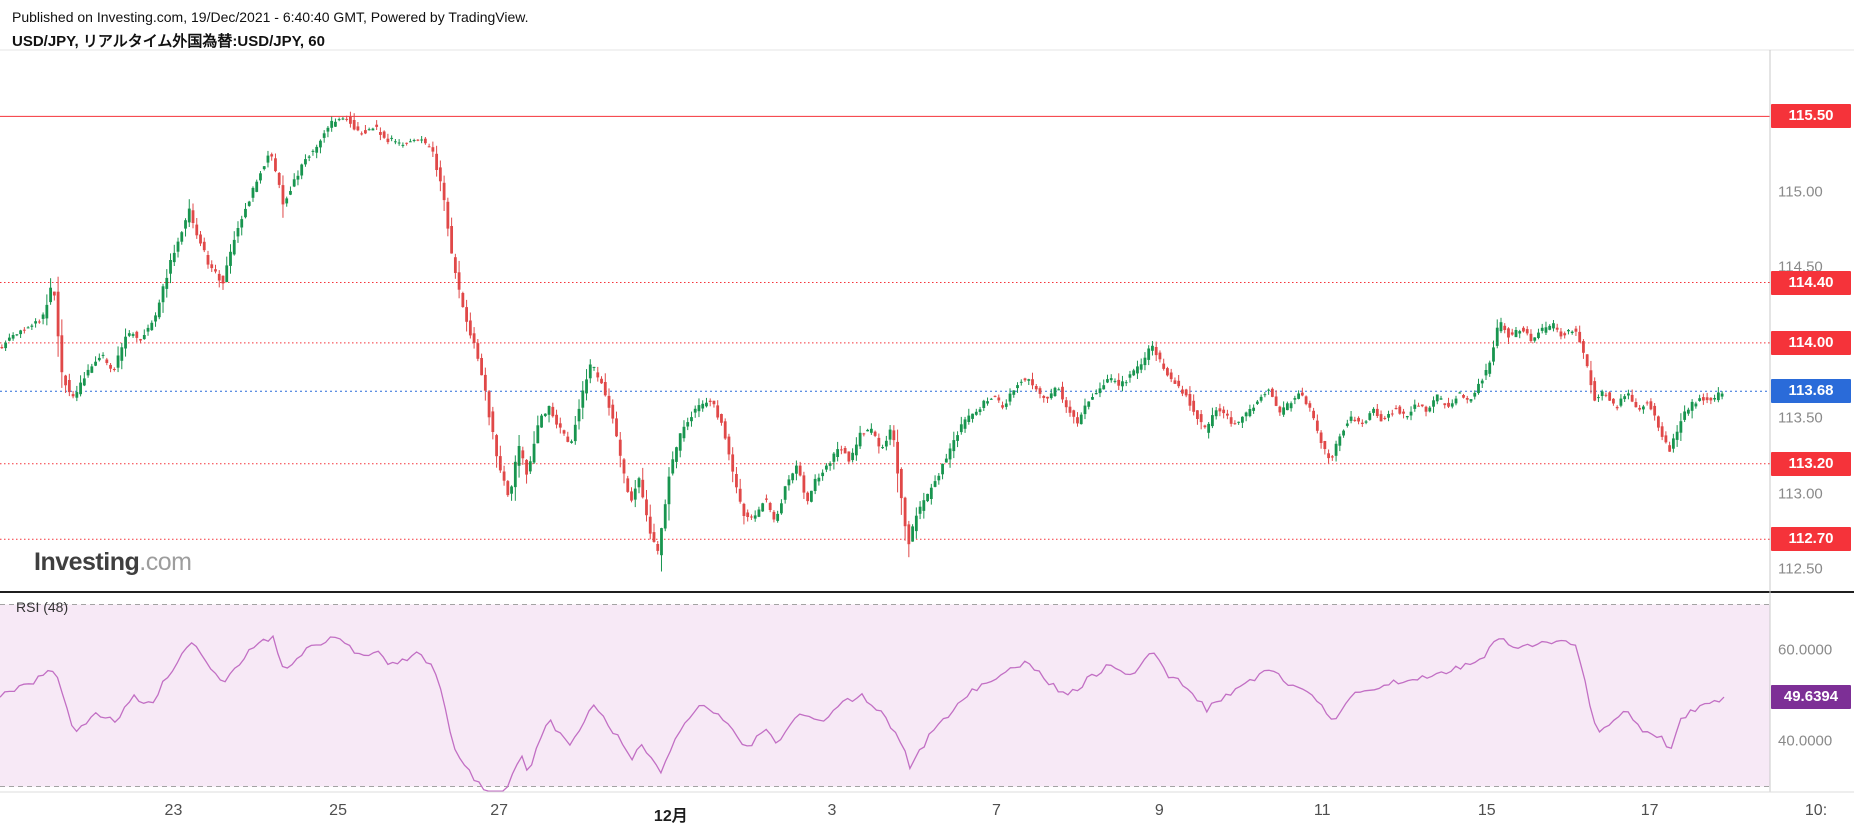  I want to click on logo-suffix: .com, so click(165, 562).